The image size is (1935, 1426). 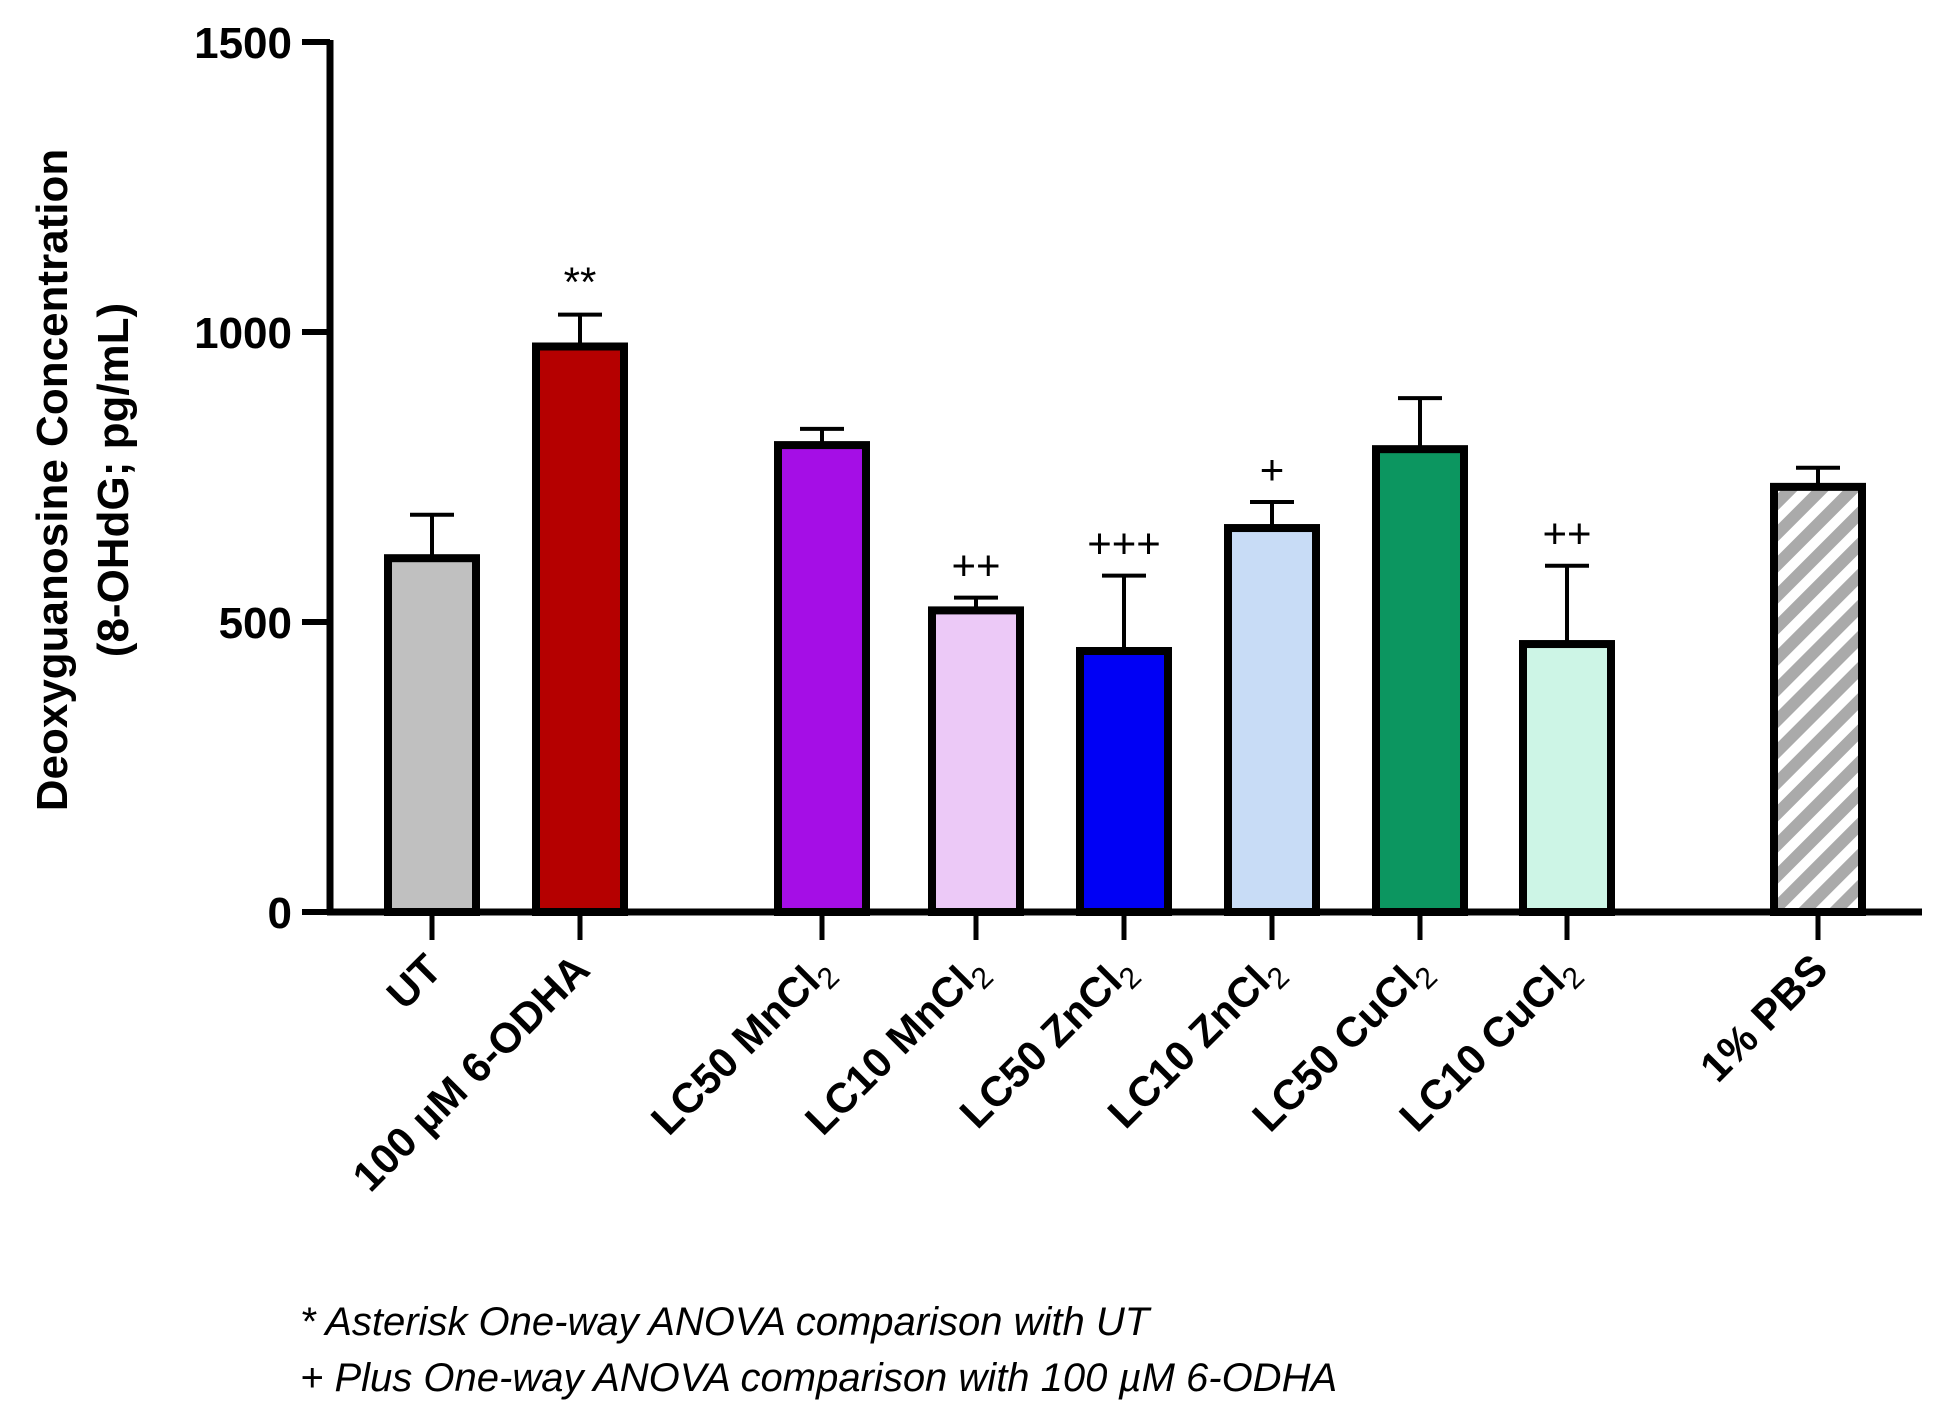 I want to click on x-tick-label: 1% PBS, so click(x=1763, y=1017).